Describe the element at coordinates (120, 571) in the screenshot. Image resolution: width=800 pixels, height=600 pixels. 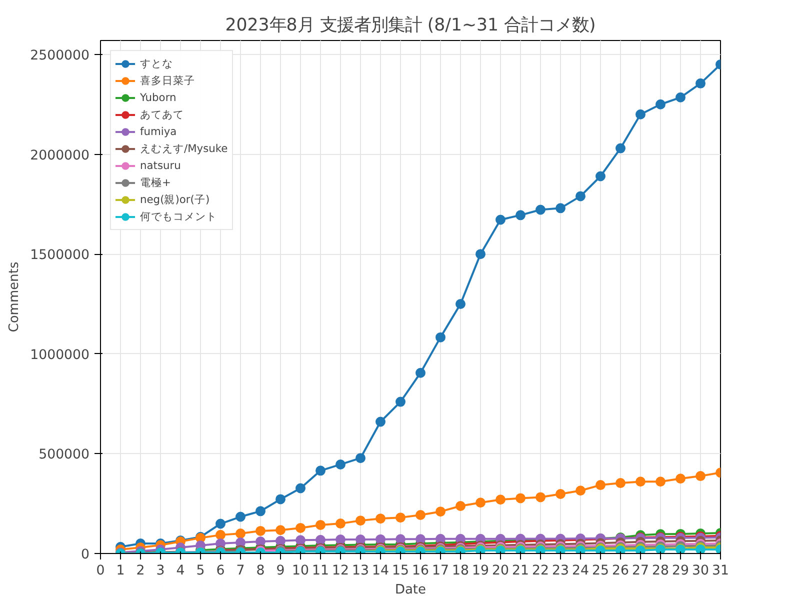
I see `x-tick-label: 1` at that location.